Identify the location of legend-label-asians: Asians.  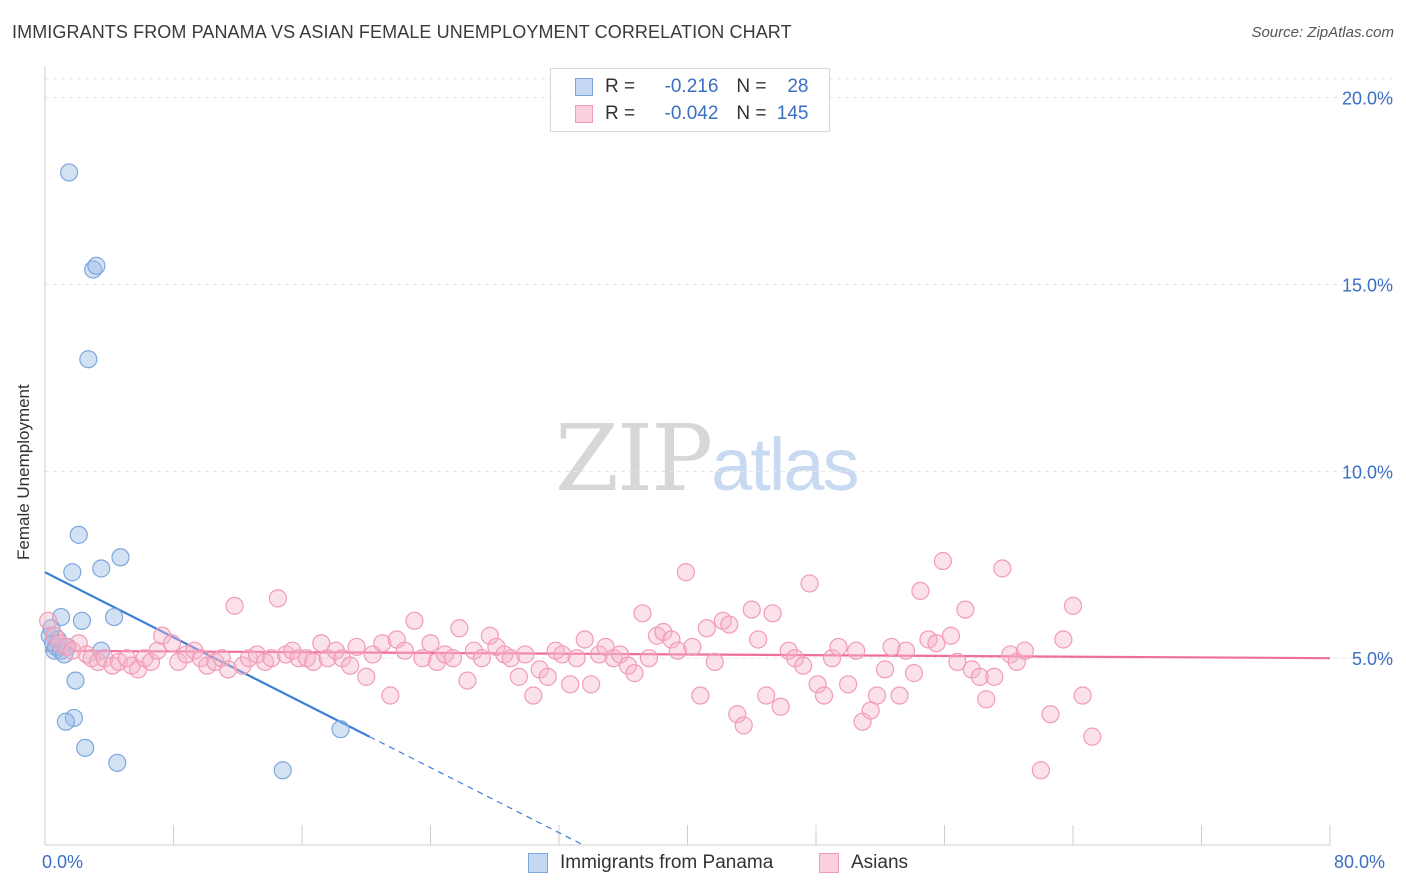
(880, 862).